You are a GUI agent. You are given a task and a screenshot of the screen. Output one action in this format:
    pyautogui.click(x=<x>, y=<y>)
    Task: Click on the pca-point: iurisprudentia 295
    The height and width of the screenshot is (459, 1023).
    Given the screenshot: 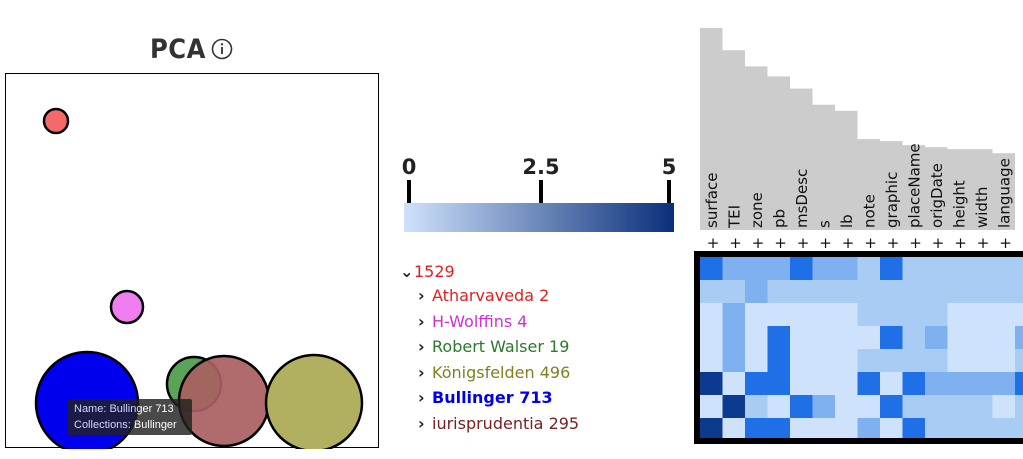 What is the action you would take?
    pyautogui.click(x=224, y=401)
    